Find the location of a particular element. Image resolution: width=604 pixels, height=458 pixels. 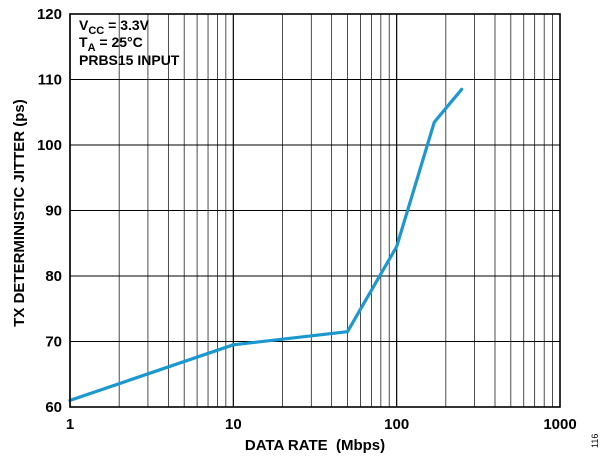

x-tick-label: 1 is located at coordinates (70, 424).